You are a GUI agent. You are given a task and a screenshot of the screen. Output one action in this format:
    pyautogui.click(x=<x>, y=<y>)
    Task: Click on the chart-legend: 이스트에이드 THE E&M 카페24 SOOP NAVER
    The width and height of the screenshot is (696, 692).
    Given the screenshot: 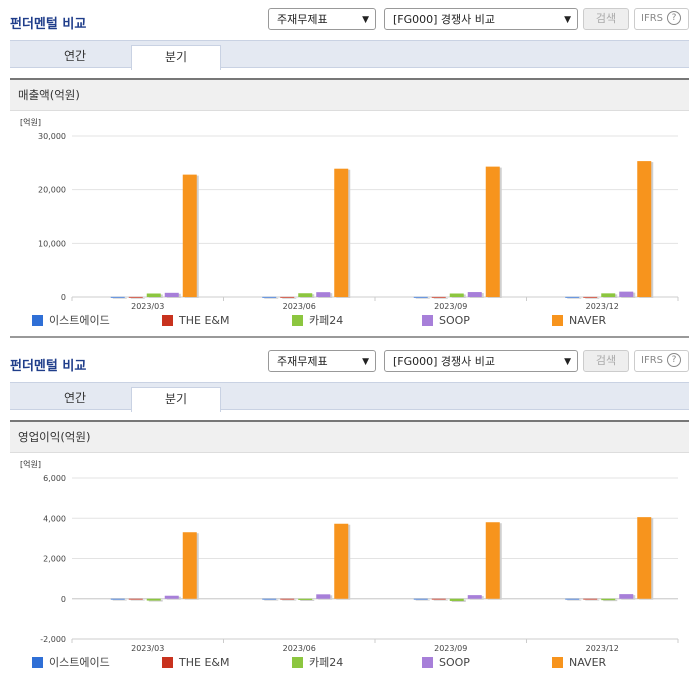 What is the action you would take?
    pyautogui.click(x=352, y=663)
    